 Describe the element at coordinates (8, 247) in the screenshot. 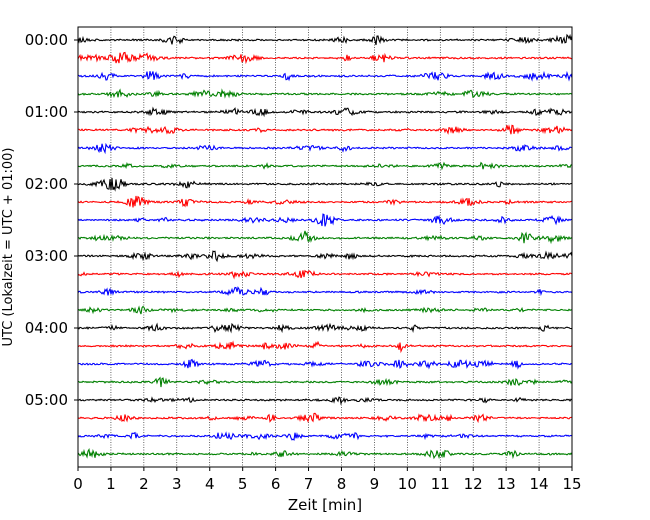

I see `y-axis-label: UTC (Lokalzeit = UTC + 01:00)` at that location.